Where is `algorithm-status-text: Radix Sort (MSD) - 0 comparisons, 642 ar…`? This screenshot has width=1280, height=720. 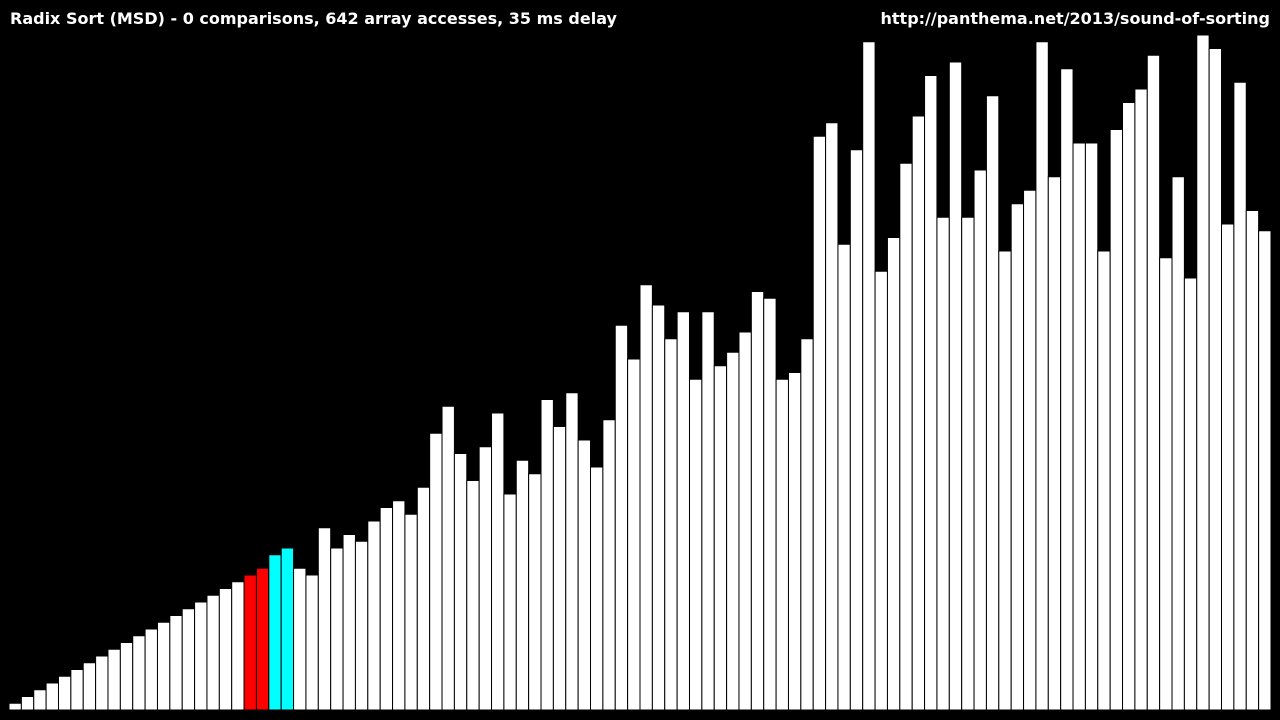 algorithm-status-text: Radix Sort (MSD) - 0 comparisons, 642 ar… is located at coordinates (313, 18).